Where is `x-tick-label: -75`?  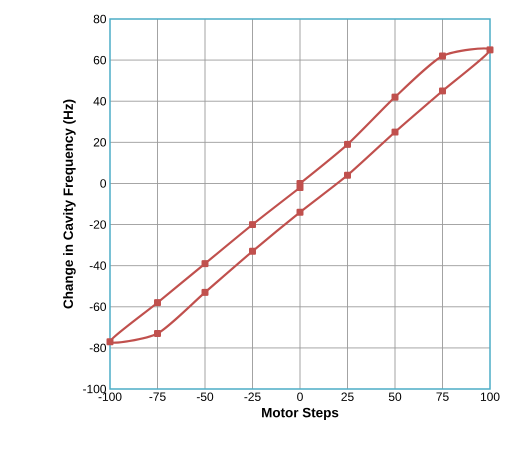 x-tick-label: -75 is located at coordinates (157, 396).